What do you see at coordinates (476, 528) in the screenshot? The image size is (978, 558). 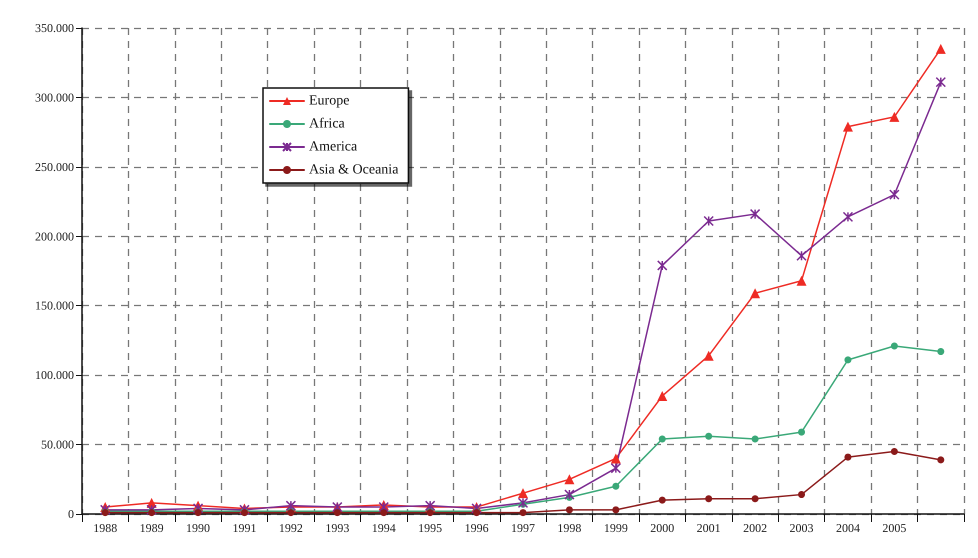 I see `x-tick-label: 1996` at bounding box center [476, 528].